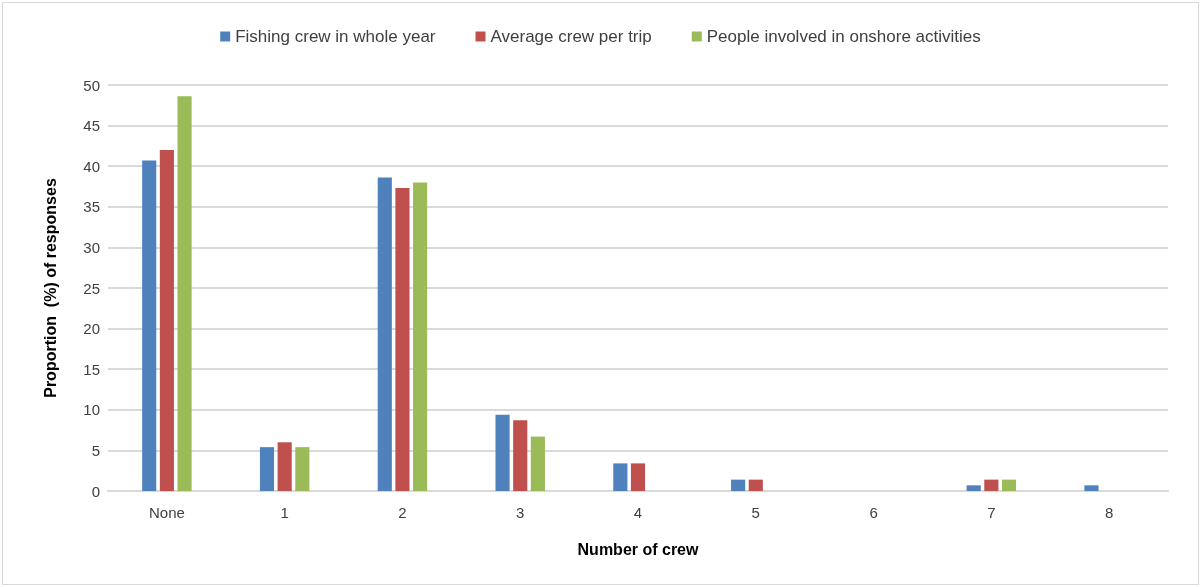  Describe the element at coordinates (91, 85) in the screenshot. I see `y-tick-label: 50` at that location.